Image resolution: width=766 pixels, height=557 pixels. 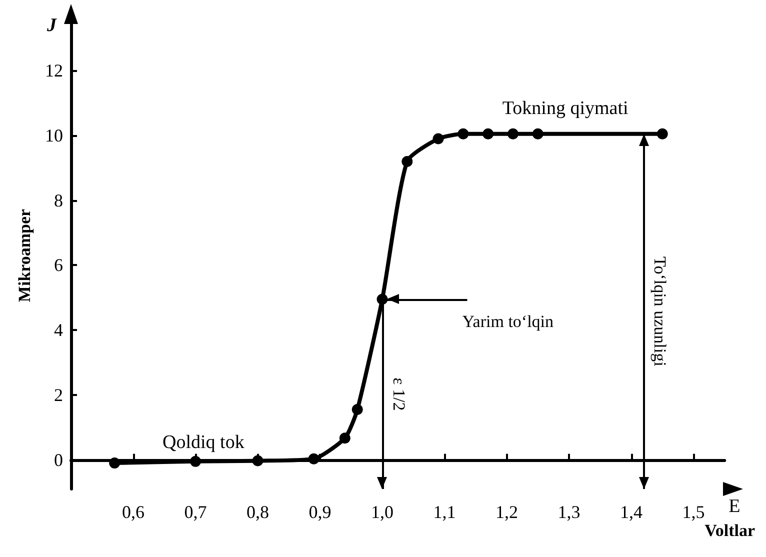 I want to click on annotation: Tokning qiymati, so click(x=565, y=109).